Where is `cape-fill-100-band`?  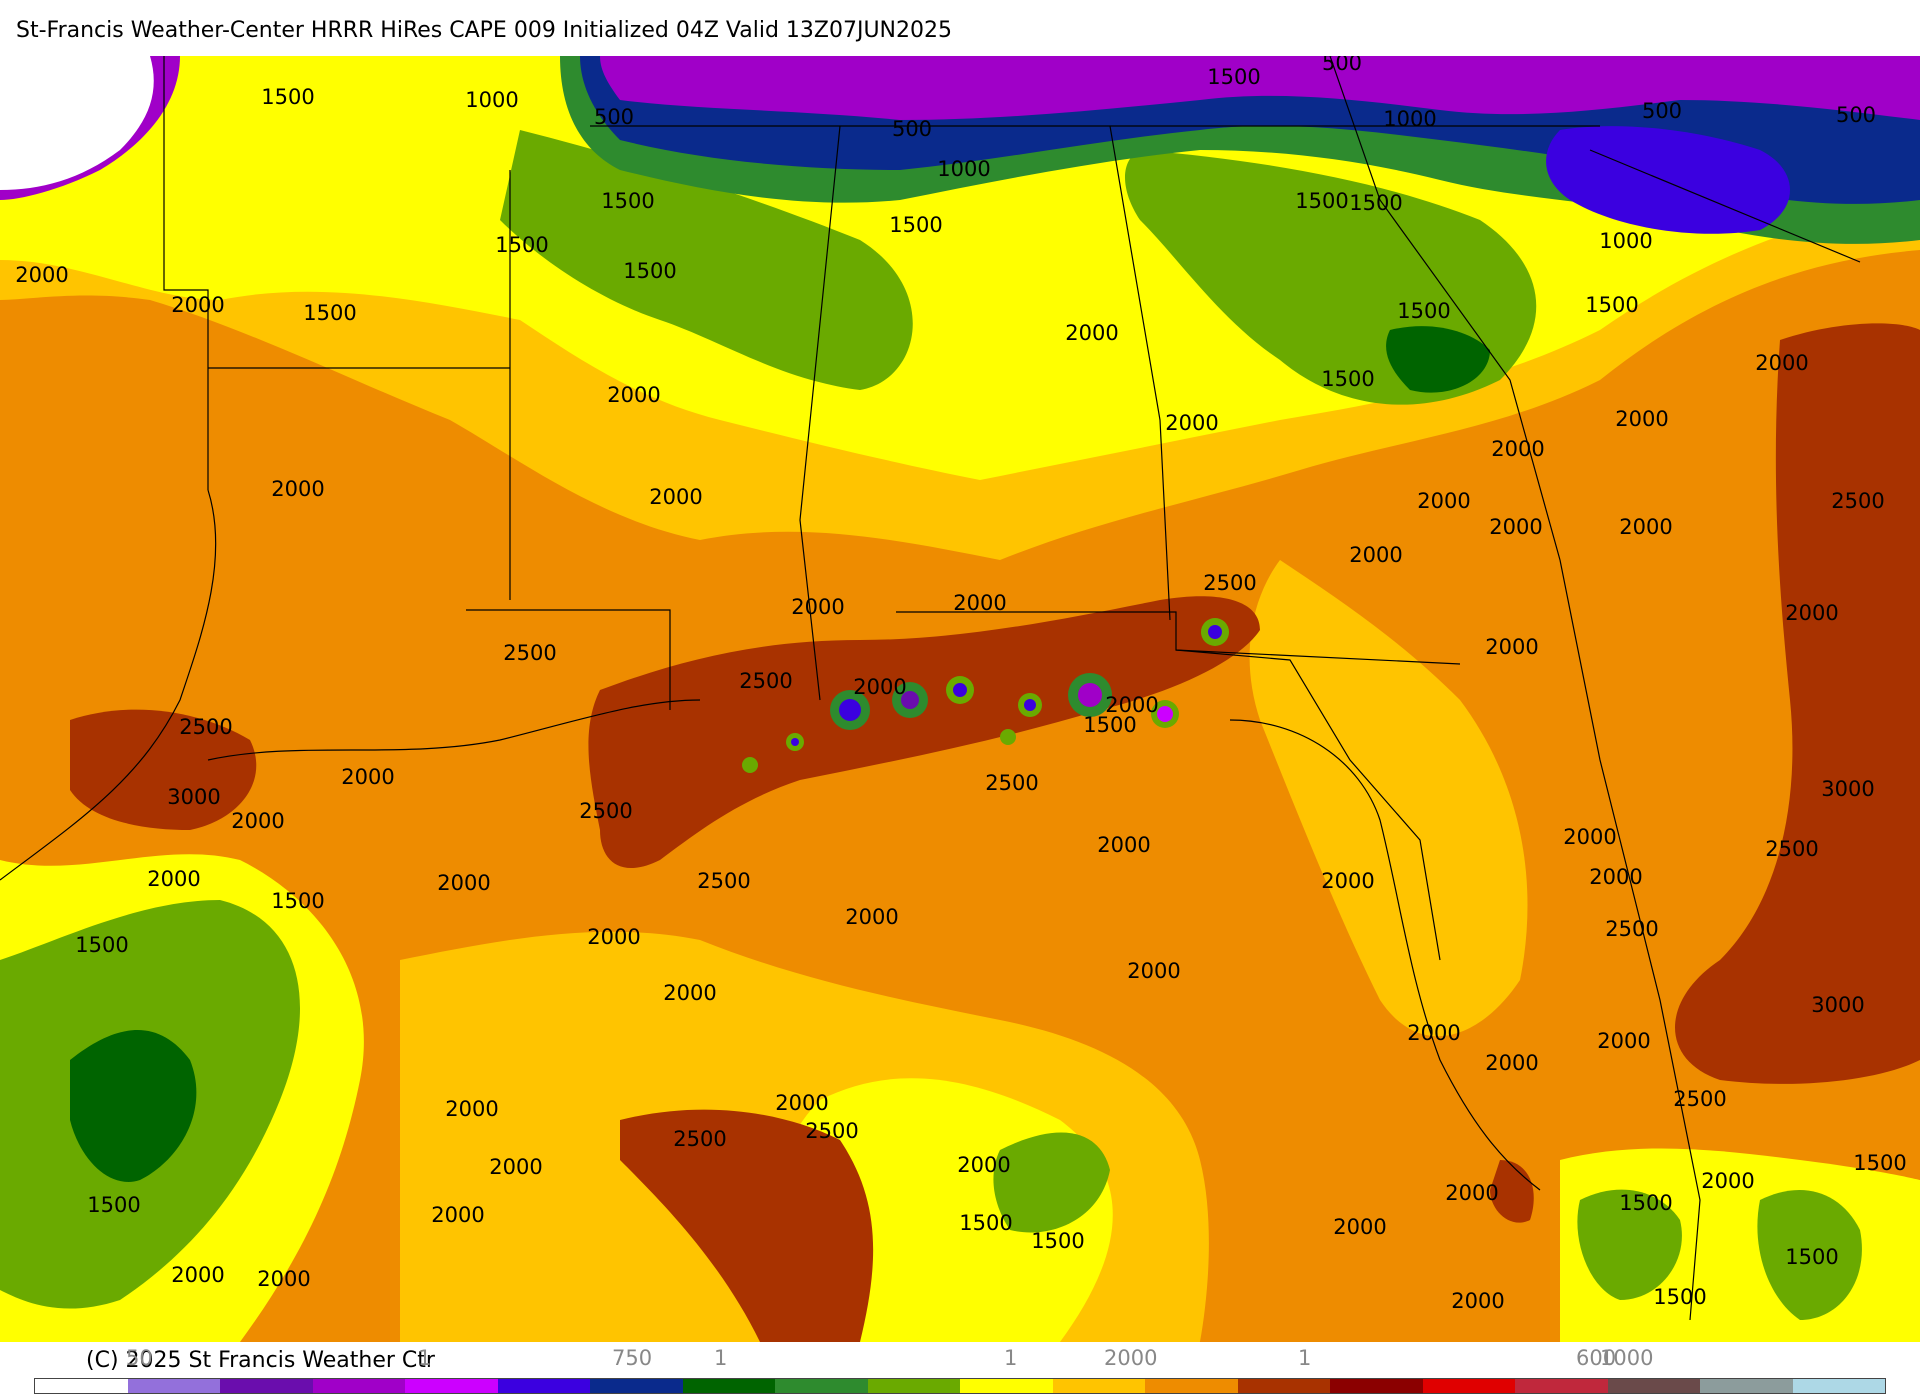
cape-fill-100-band is located at coordinates (1260, 88).